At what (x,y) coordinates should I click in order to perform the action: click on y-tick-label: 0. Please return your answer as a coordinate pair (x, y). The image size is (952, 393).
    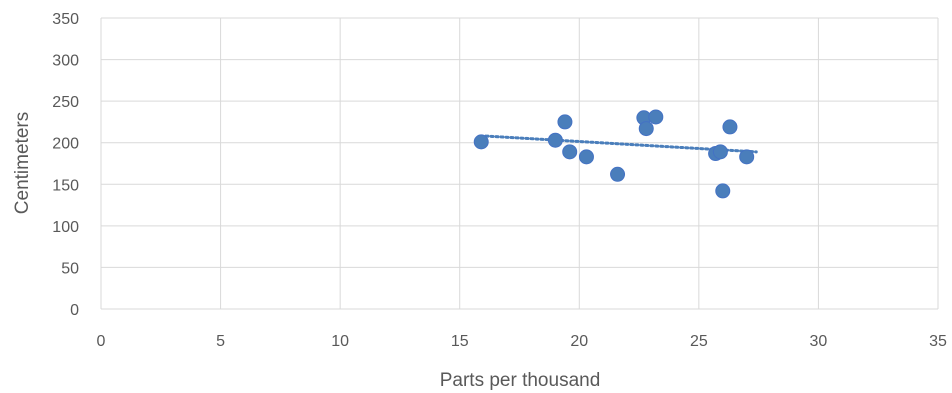
    Looking at the image, I should click on (74, 310).